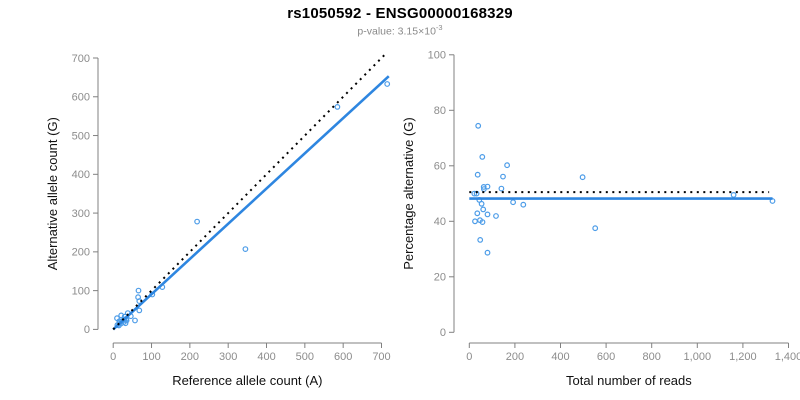 The image size is (800, 400). Describe the element at coordinates (81, 214) in the screenshot. I see `y-tick-label: 300` at that location.